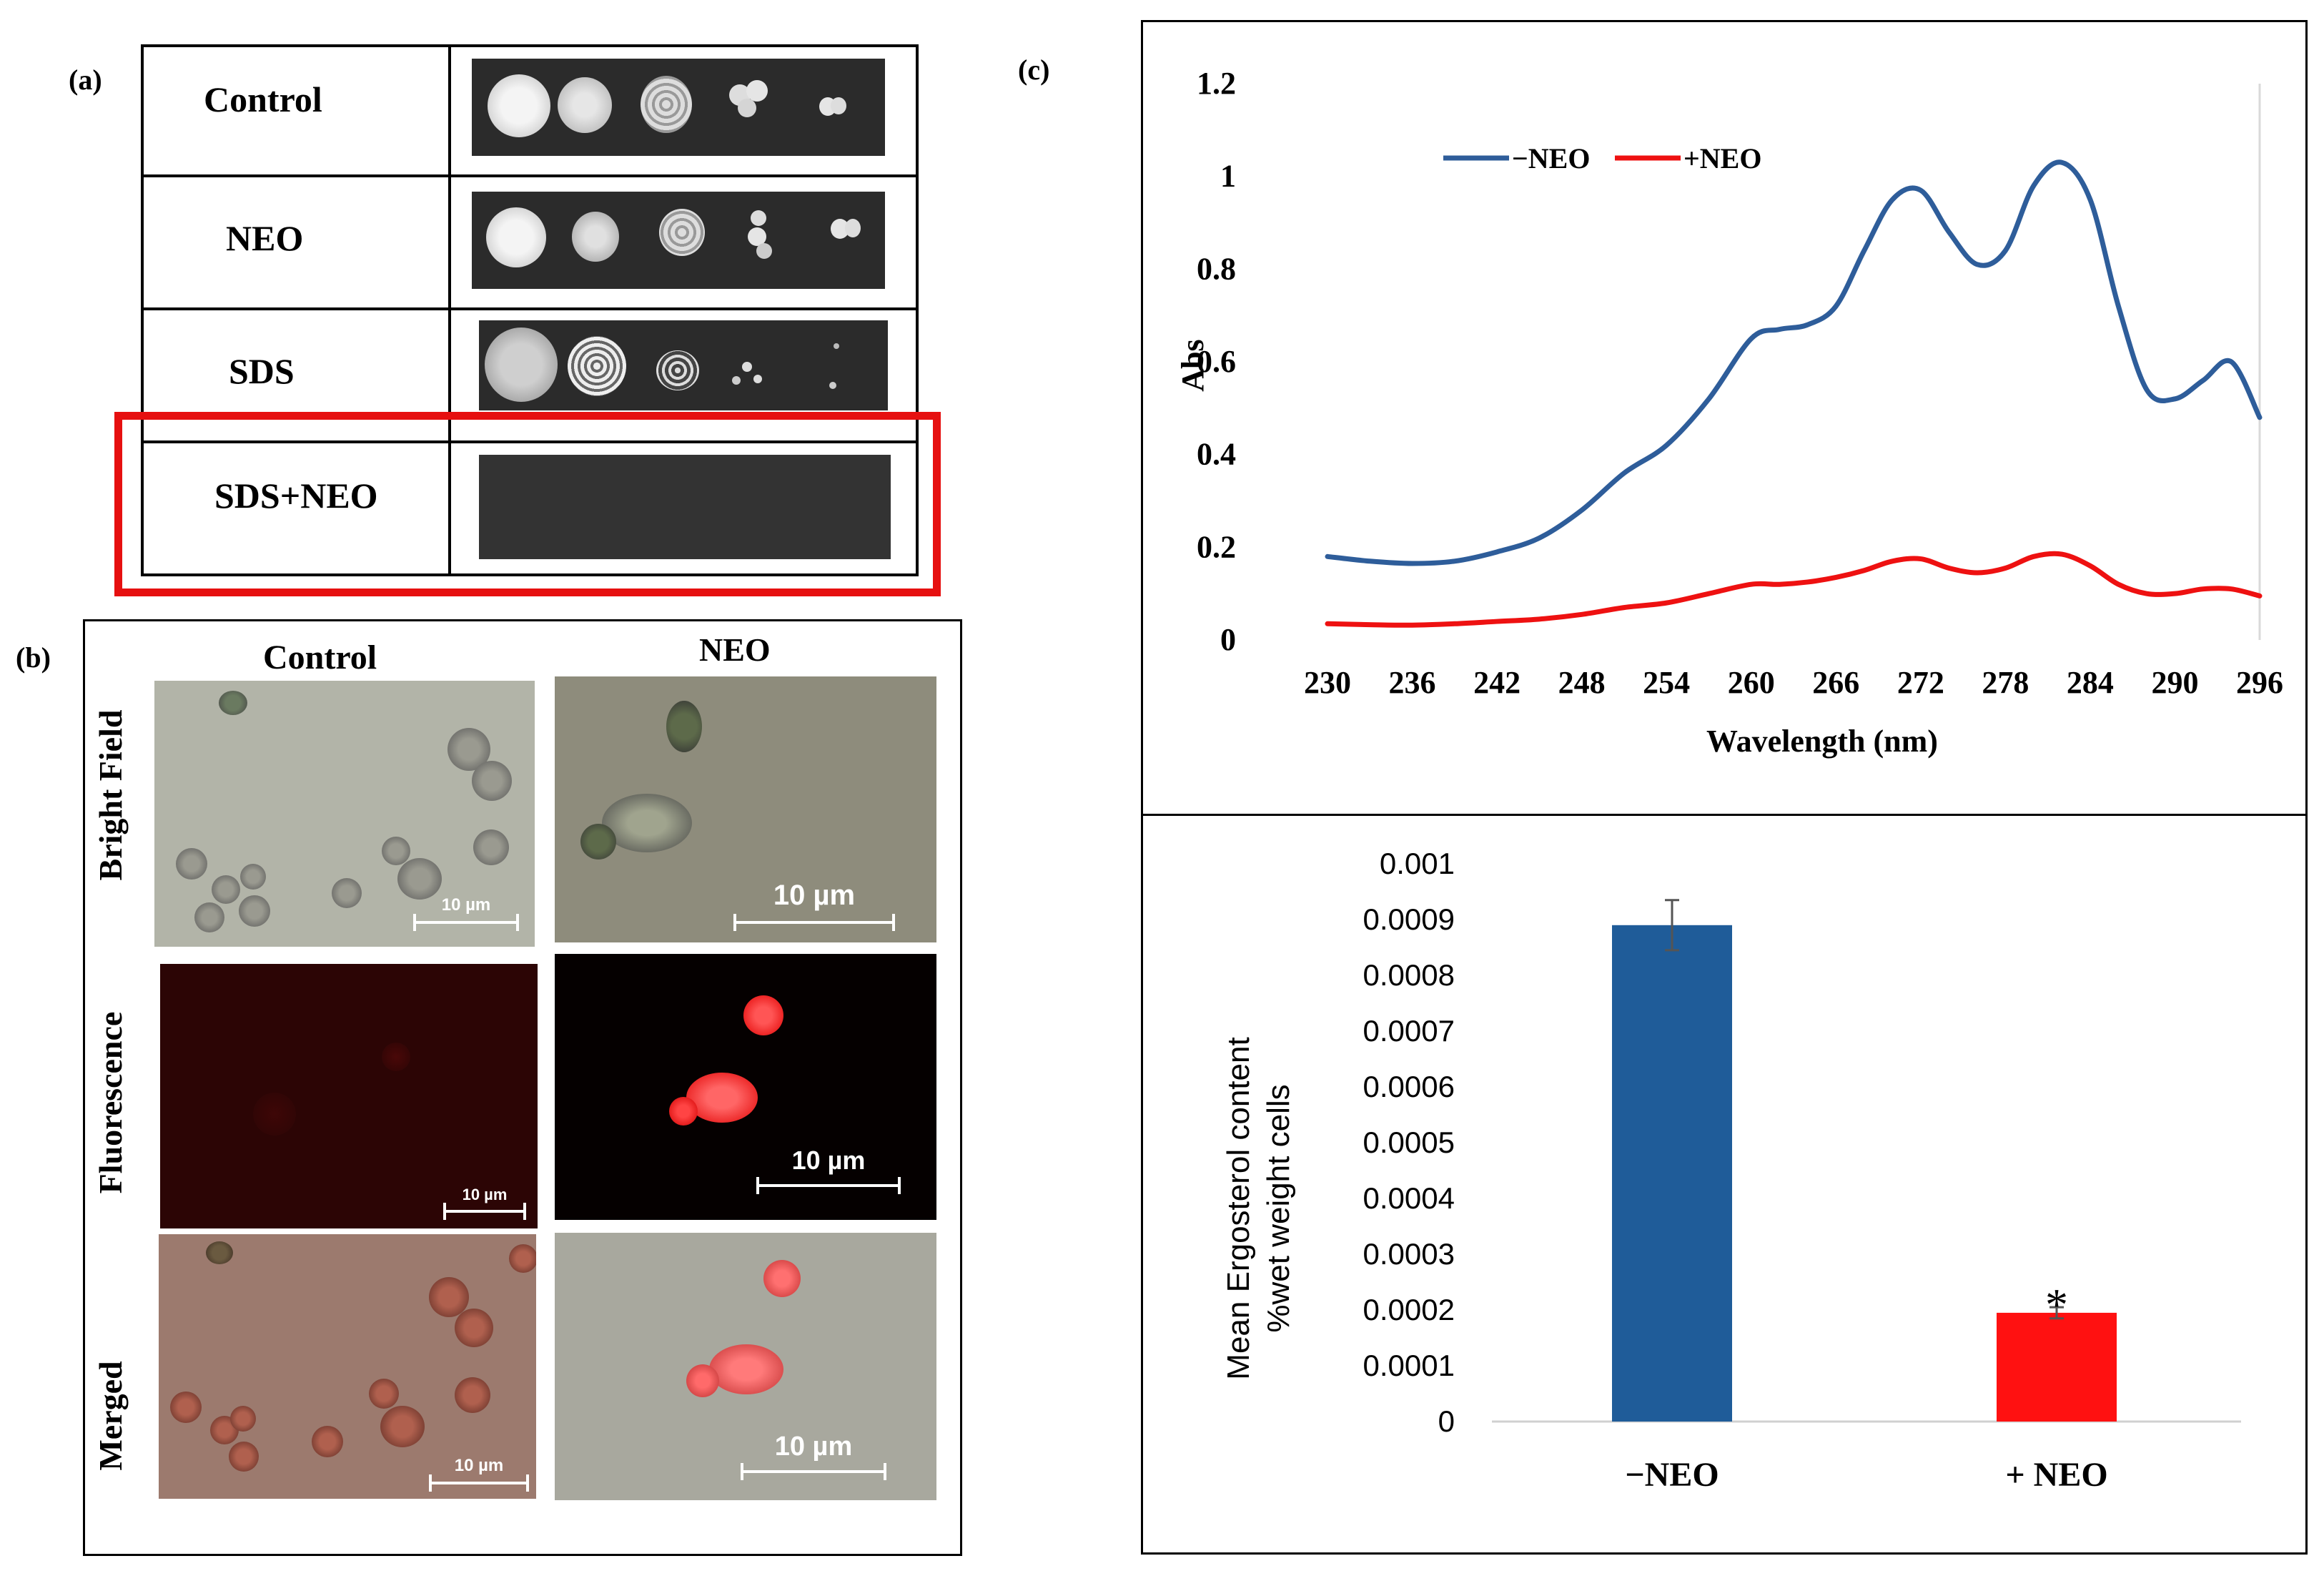 The width and height of the screenshot is (2324, 1576). What do you see at coordinates (1409, 1142) in the screenshot?
I see `y-tick-label: 0.0005` at bounding box center [1409, 1142].